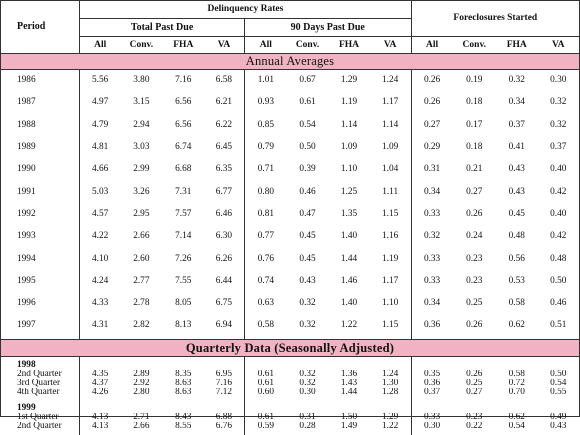 The image size is (580, 435). What do you see at coordinates (474, 80) in the screenshot?
I see `cell-value: 0.19` at bounding box center [474, 80].